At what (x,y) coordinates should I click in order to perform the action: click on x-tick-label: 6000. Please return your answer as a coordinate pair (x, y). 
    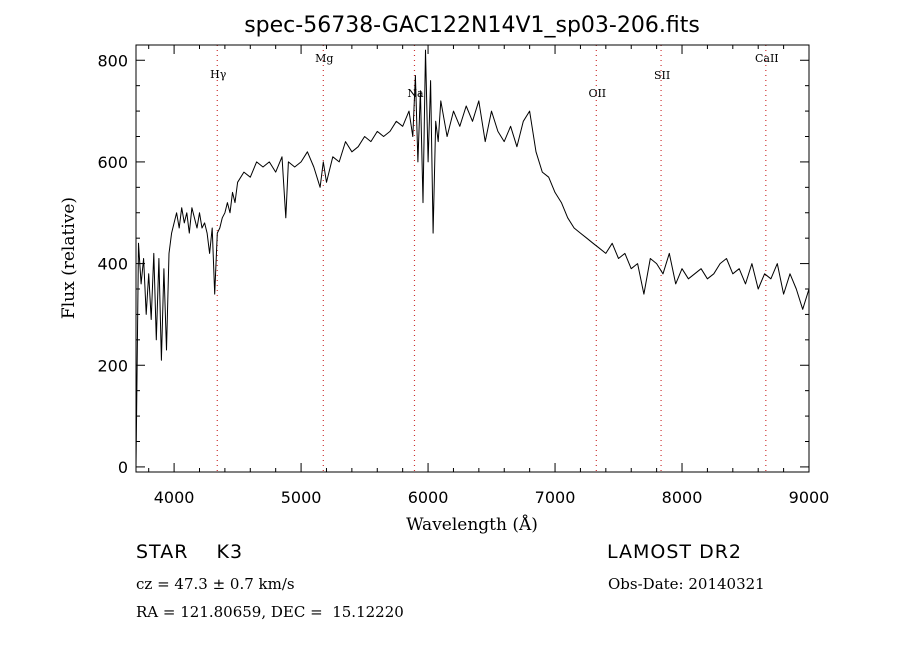
    Looking at the image, I should click on (428, 497).